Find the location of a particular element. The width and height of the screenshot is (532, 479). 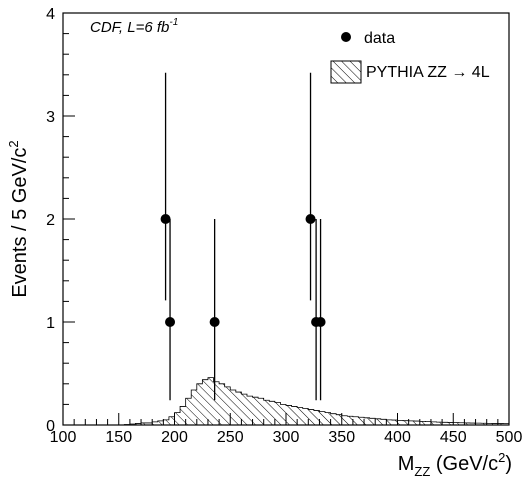

x-tick-label: 200 is located at coordinates (174, 437).